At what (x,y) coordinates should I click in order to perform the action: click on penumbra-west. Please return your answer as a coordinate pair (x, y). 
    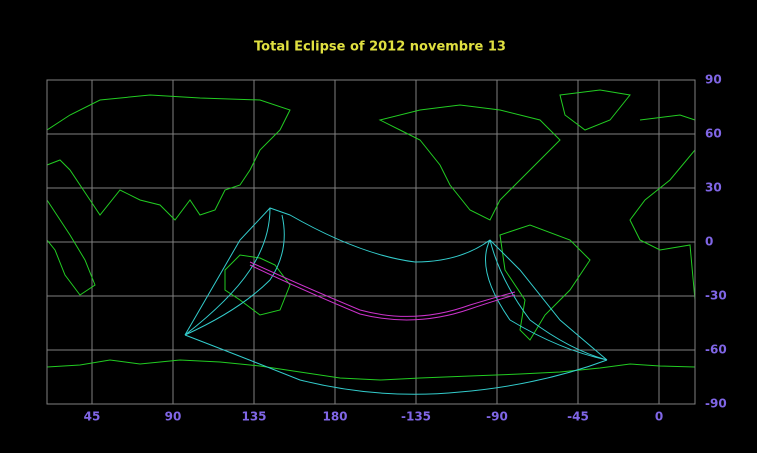
    Looking at the image, I should click on (234, 271).